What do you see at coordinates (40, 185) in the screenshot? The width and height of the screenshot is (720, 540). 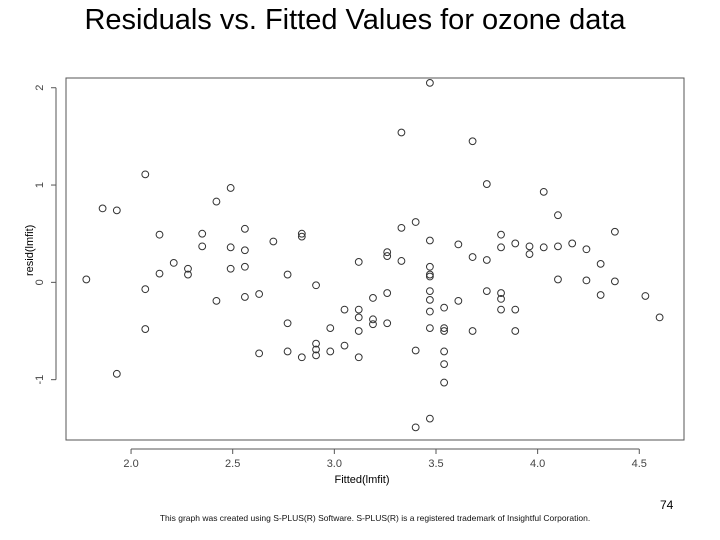 I see `y-tick-label: 1` at bounding box center [40, 185].